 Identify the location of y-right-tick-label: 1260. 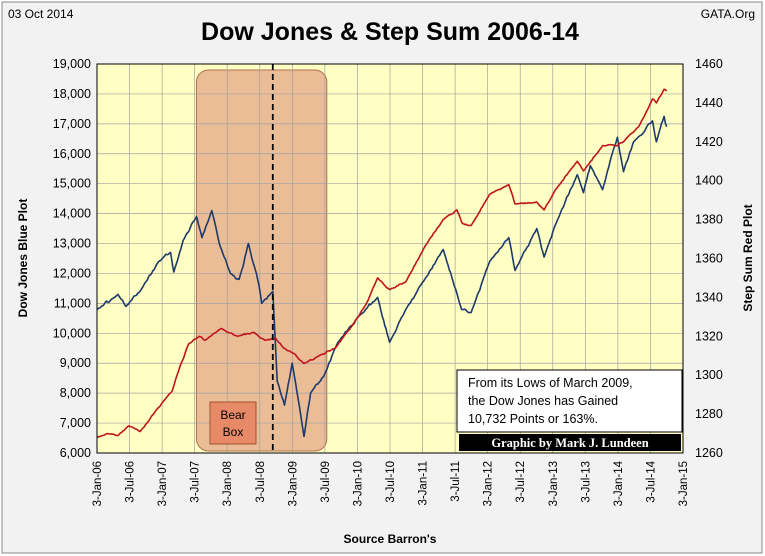
(709, 453).